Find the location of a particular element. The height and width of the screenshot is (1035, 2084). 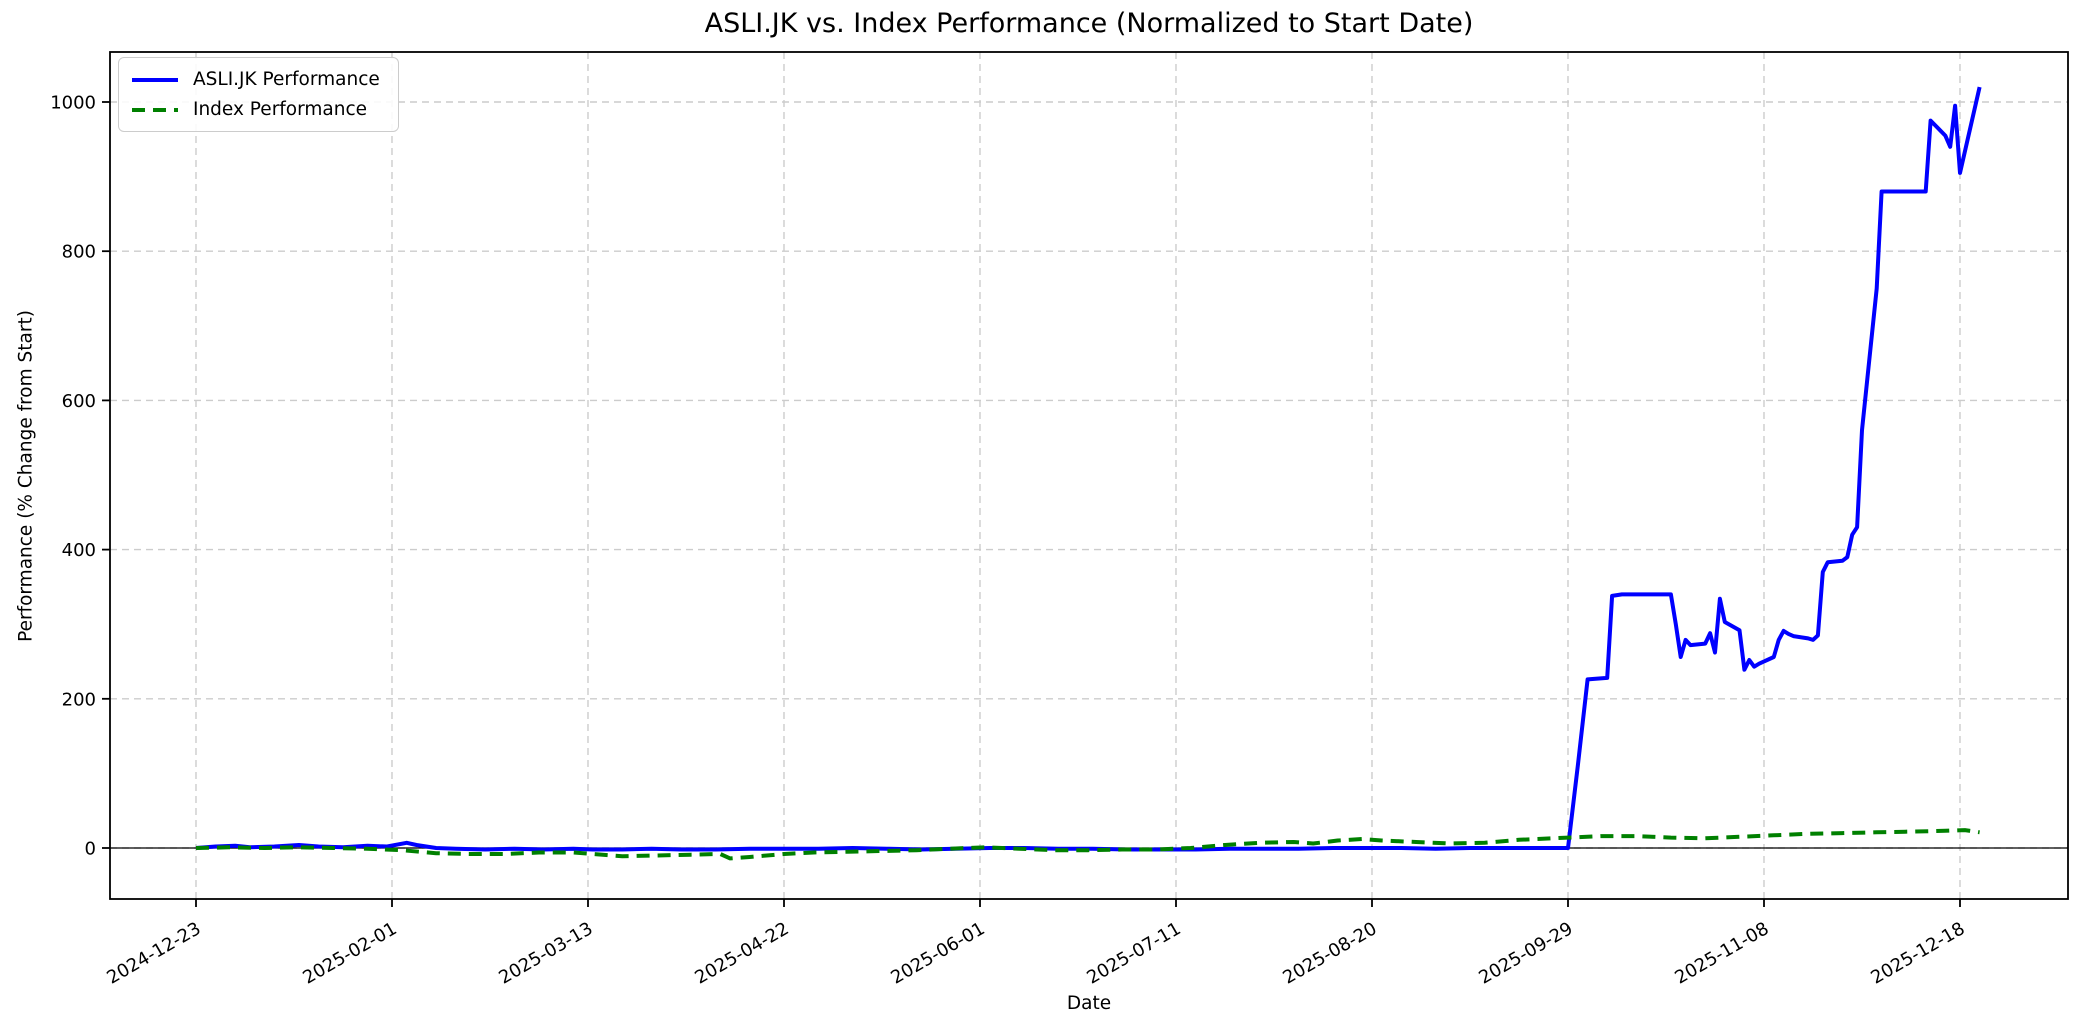

legend-item-index: Index Performance is located at coordinates (256, 109).